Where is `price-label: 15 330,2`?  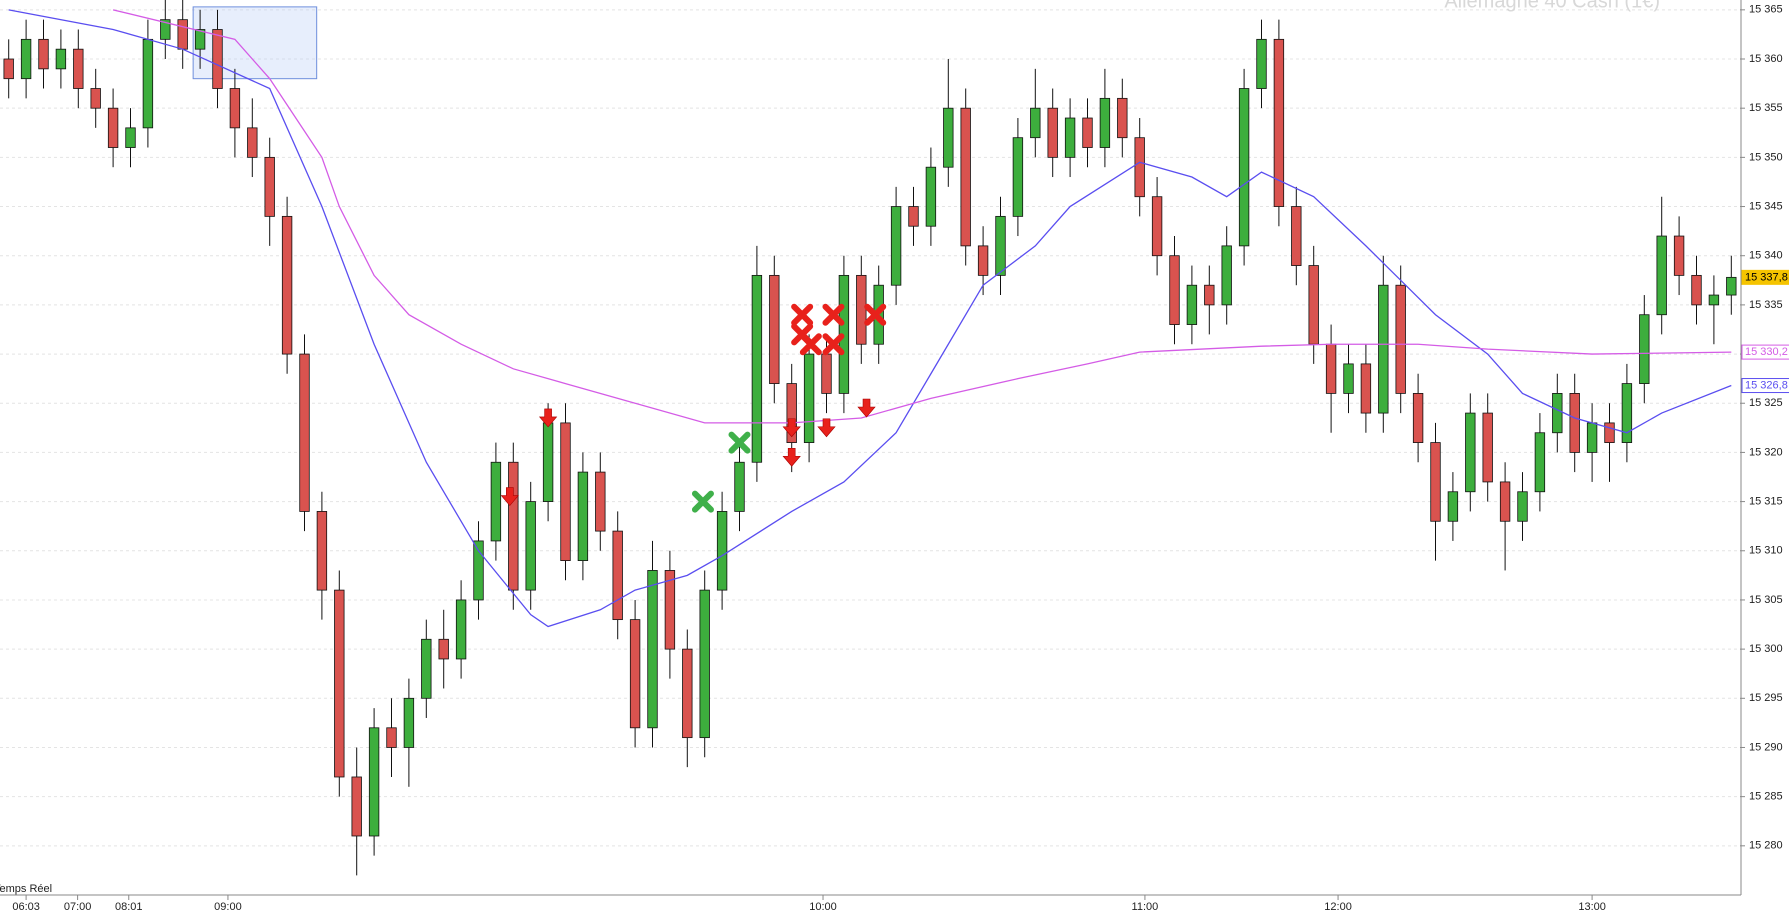
price-label: 15 330,2 is located at coordinates (1766, 352).